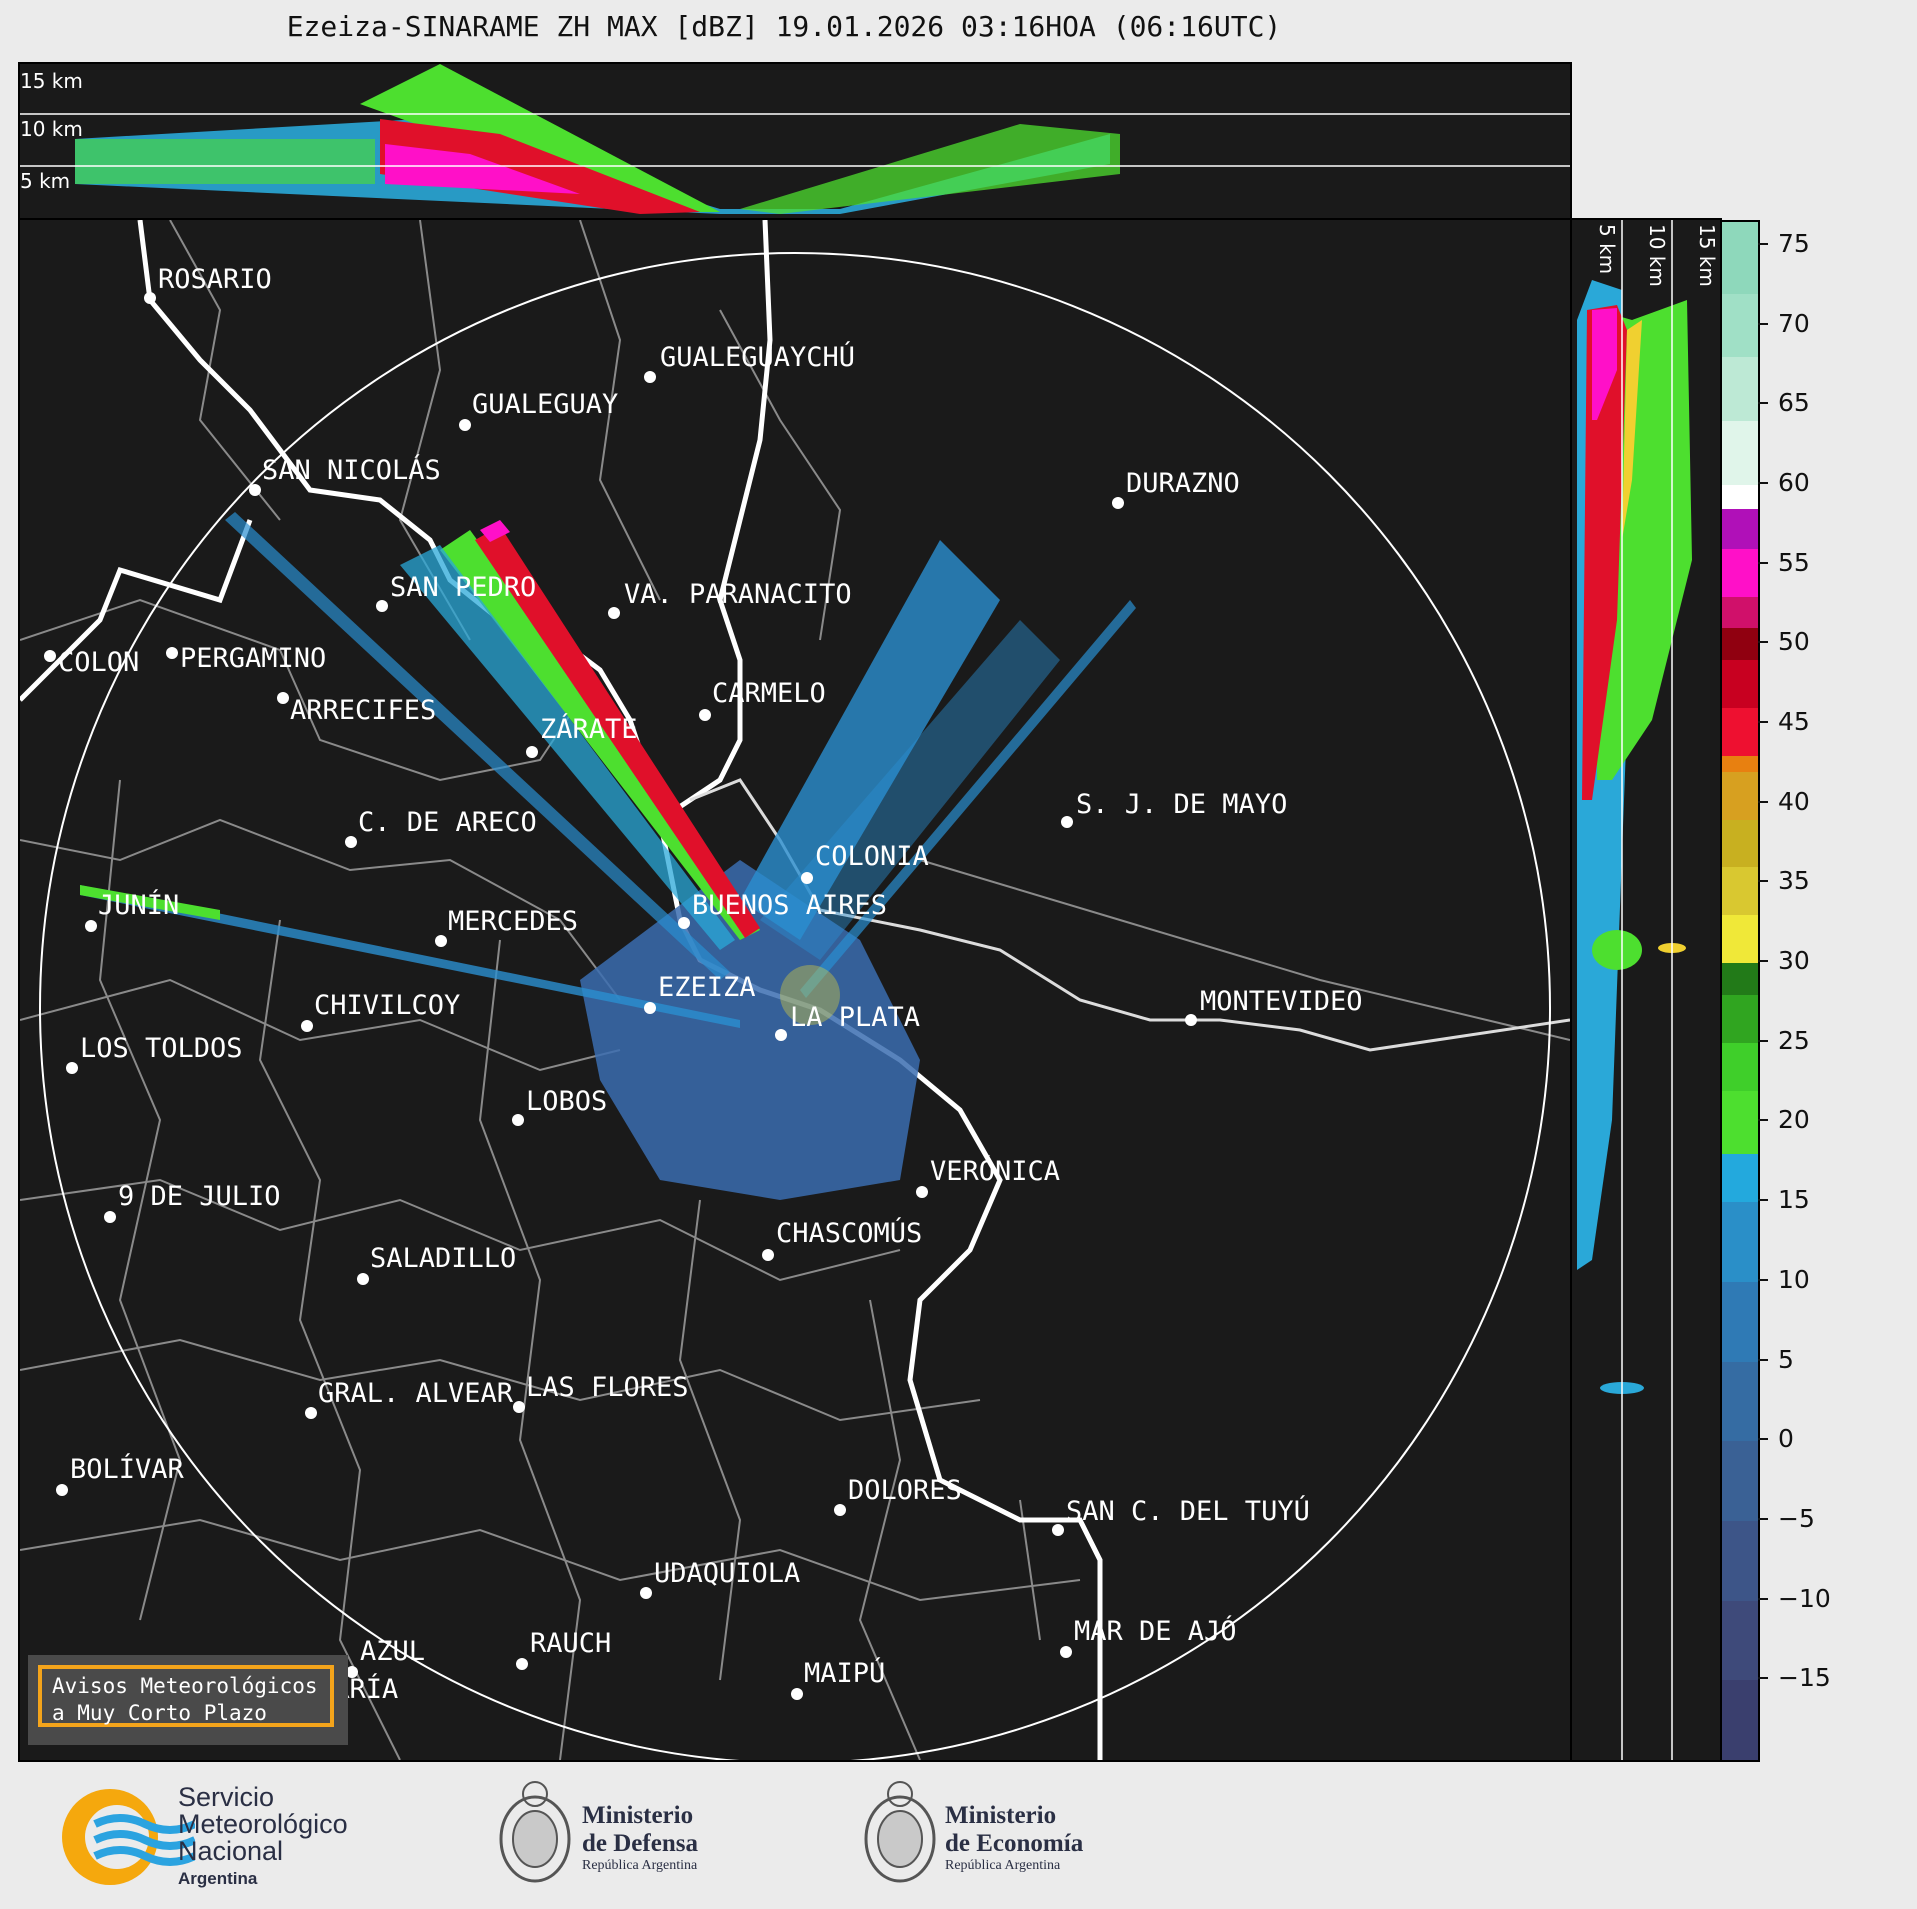  I want to click on city-label-durazno: DURAZNO, so click(1183, 483).